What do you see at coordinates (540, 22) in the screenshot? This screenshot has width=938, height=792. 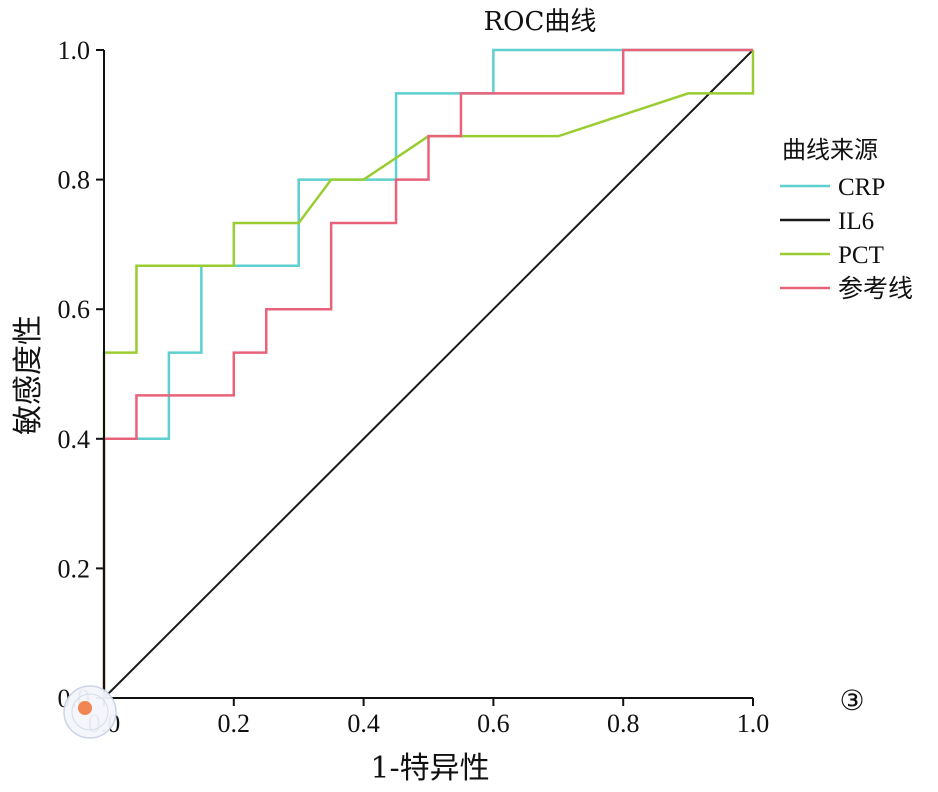 I see `chart-title: ROC曲线` at bounding box center [540, 22].